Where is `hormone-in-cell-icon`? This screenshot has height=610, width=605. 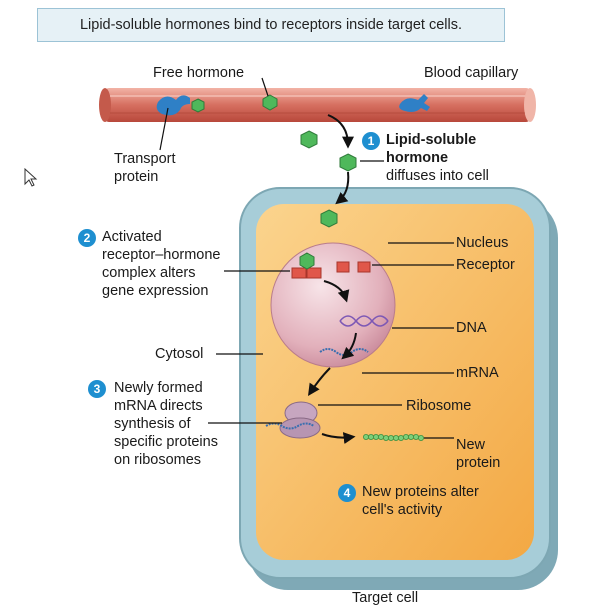 hormone-in-cell-icon is located at coordinates (329, 218).